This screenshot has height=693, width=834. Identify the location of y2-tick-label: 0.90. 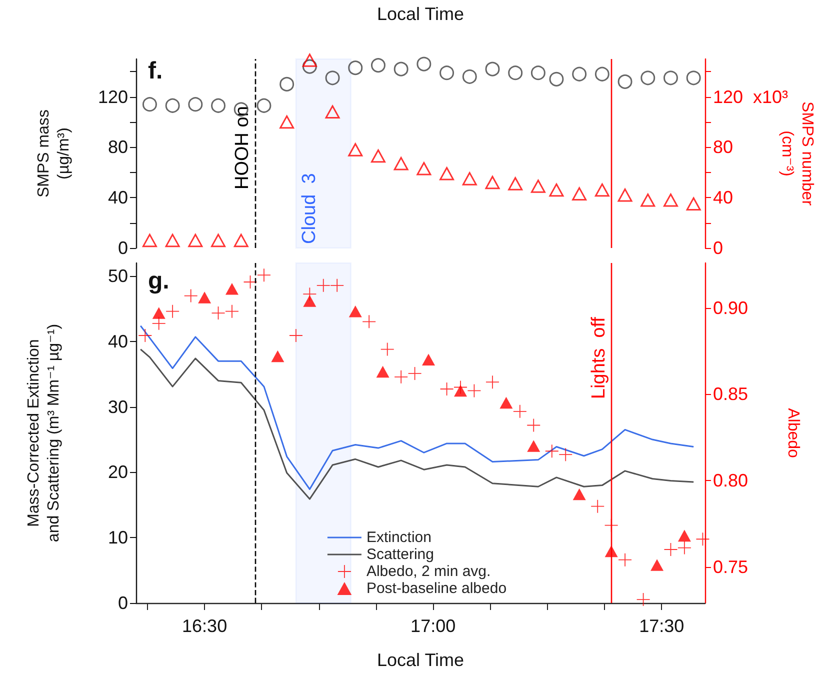
(730, 308).